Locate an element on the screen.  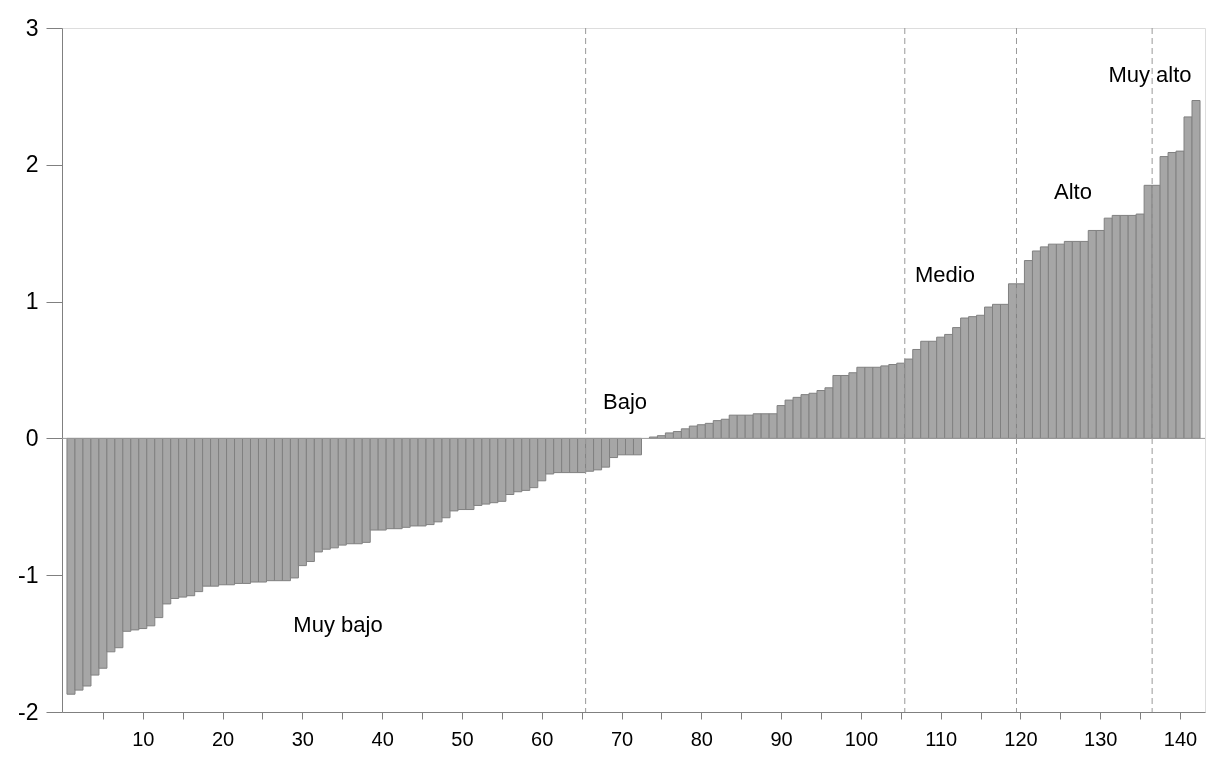
y-tick-label: 3 is located at coordinates (32, 27).